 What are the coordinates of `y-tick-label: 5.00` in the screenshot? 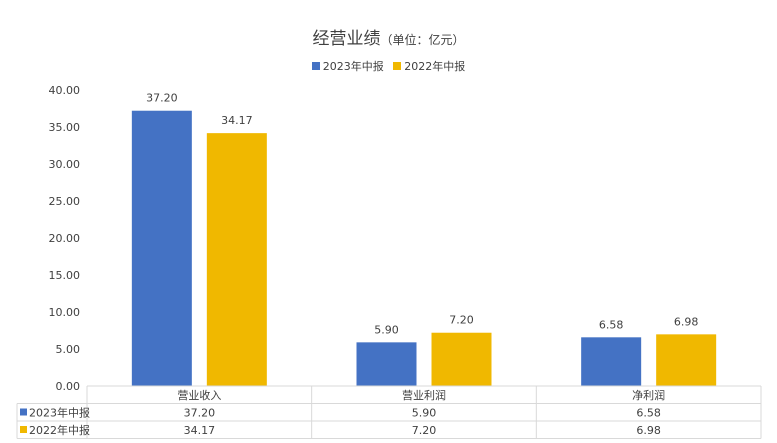 It's located at (68, 349).